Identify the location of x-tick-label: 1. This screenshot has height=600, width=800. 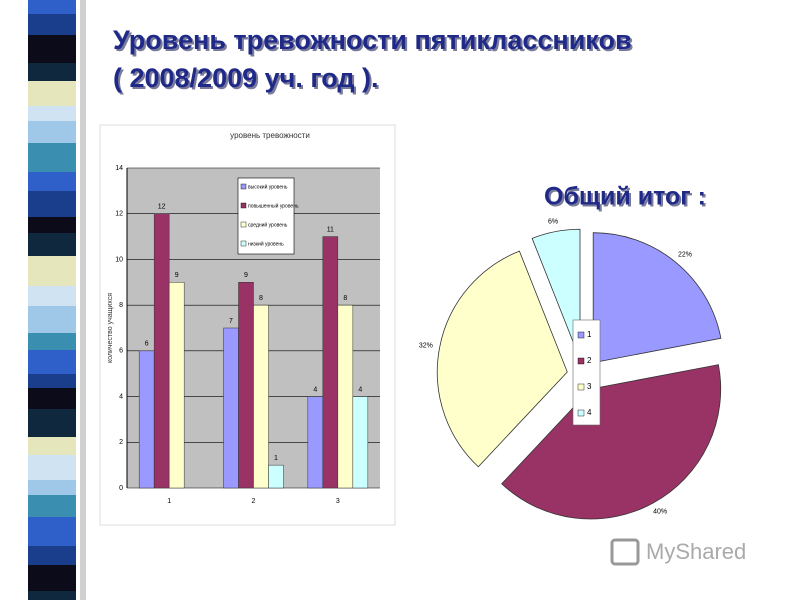
(169, 501).